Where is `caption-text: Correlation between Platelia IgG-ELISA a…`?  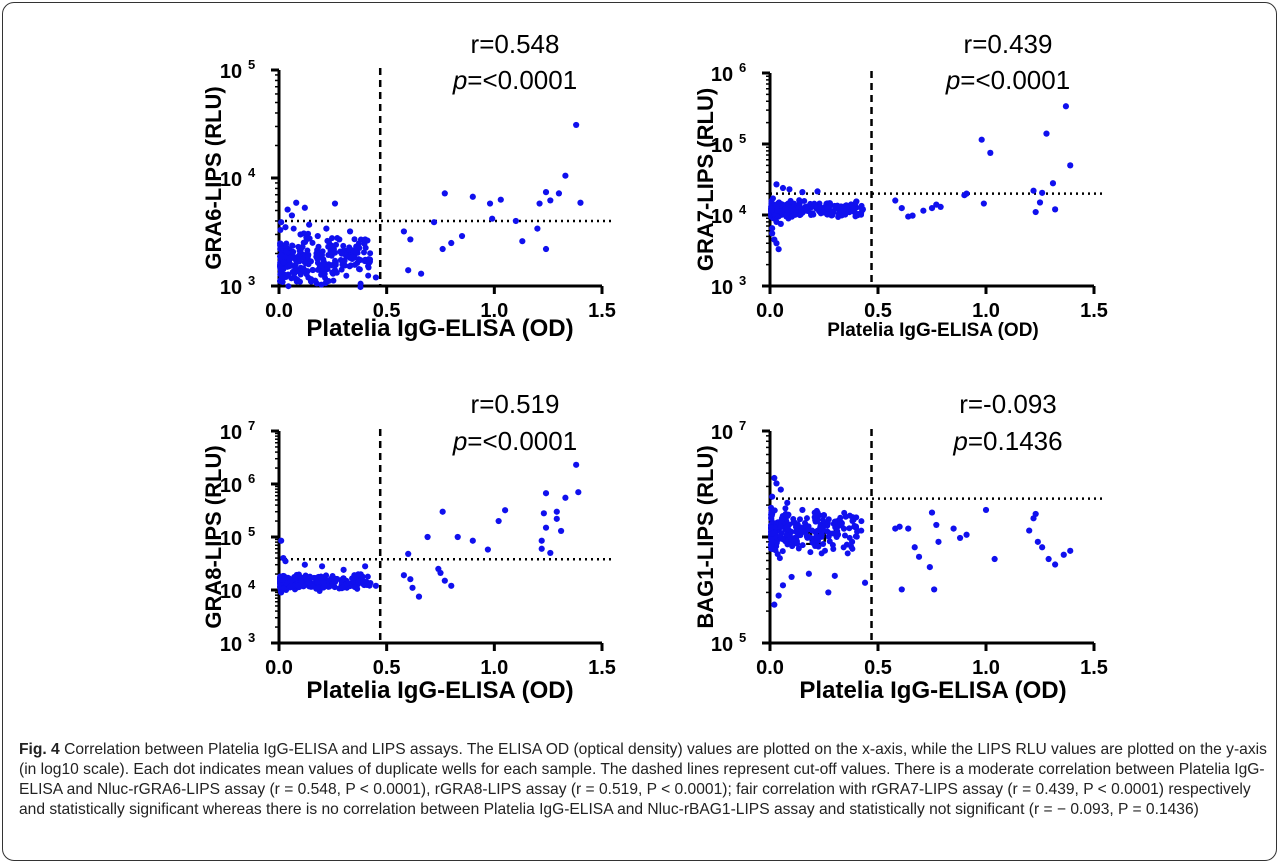
caption-text: Correlation between Platelia IgG-ELISA a… is located at coordinates (643, 779).